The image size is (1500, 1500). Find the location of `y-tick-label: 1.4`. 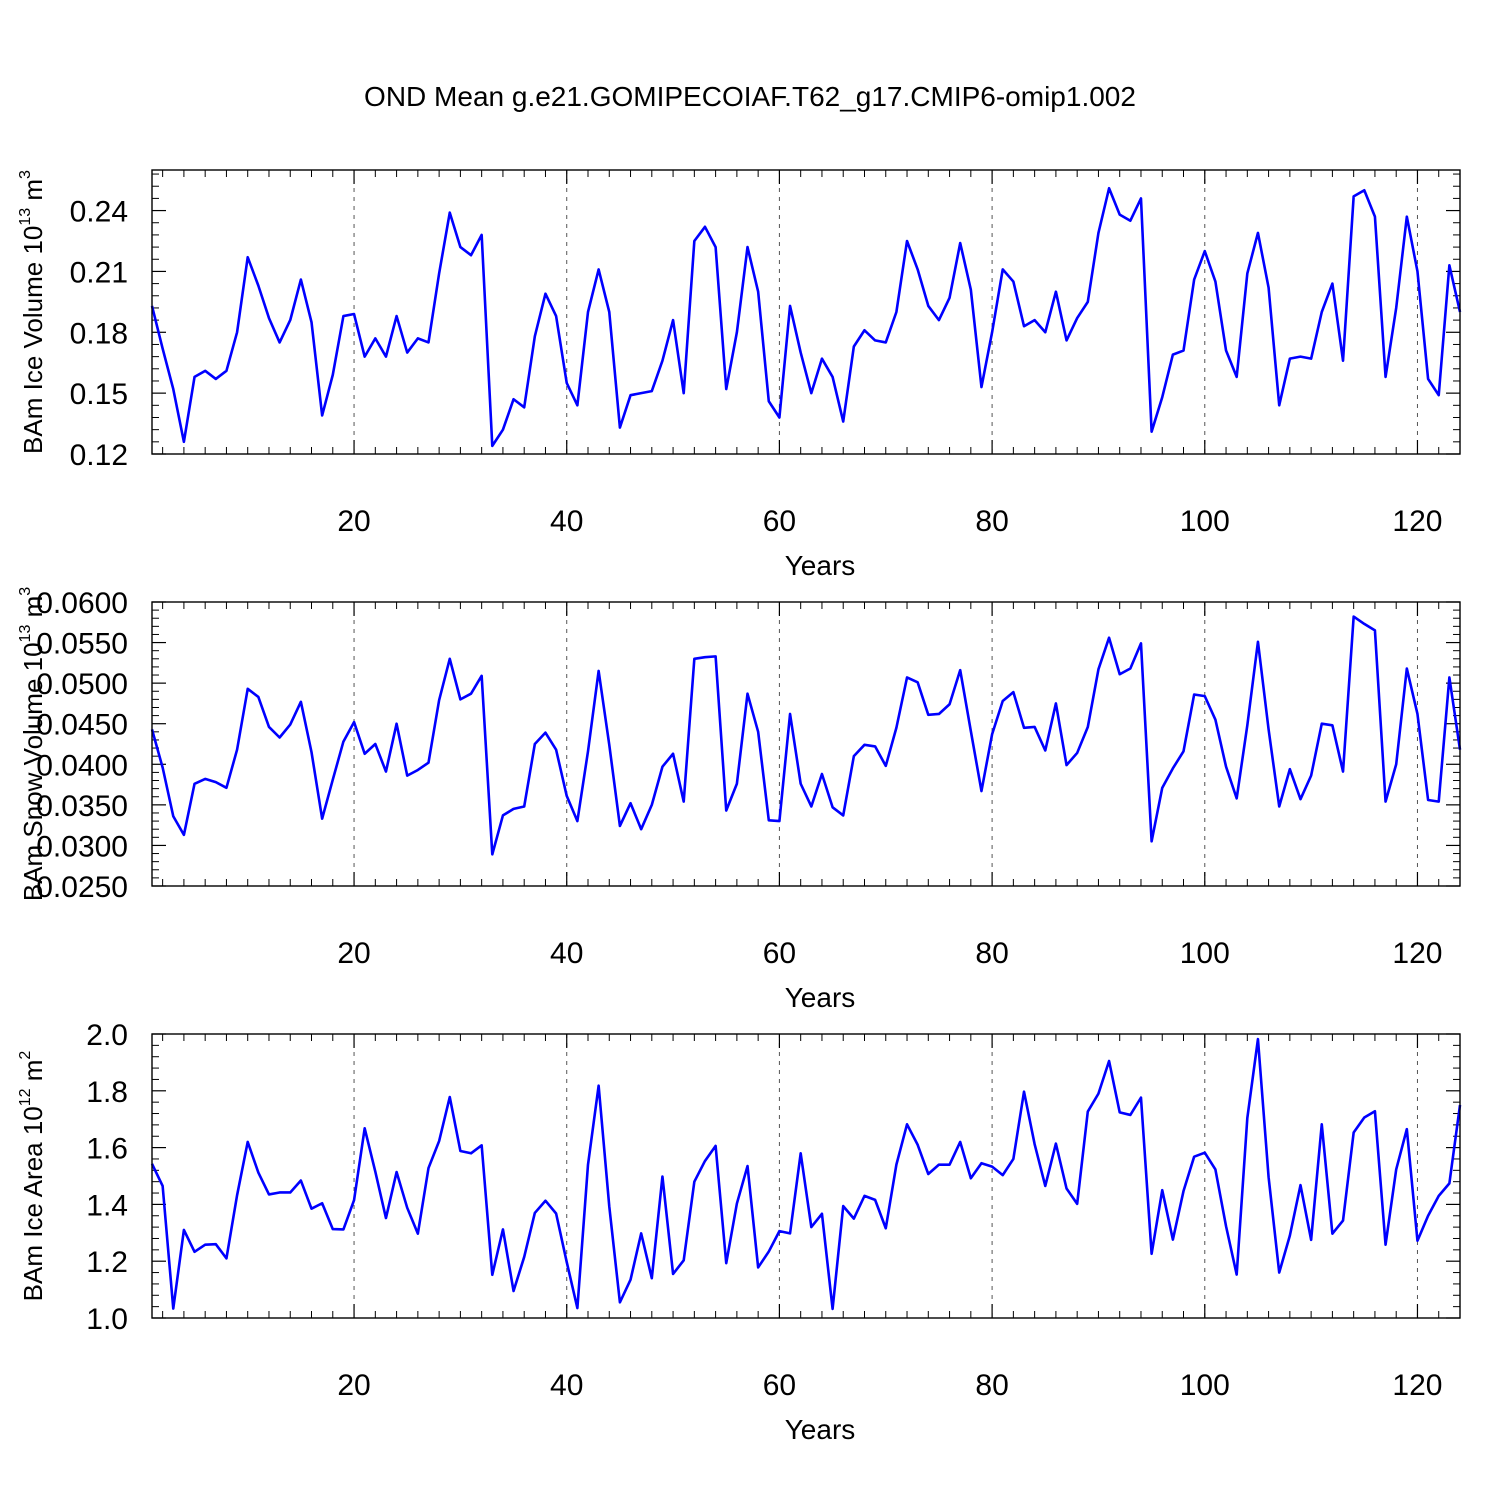

y-tick-label: 1.4 is located at coordinates (107, 1205).